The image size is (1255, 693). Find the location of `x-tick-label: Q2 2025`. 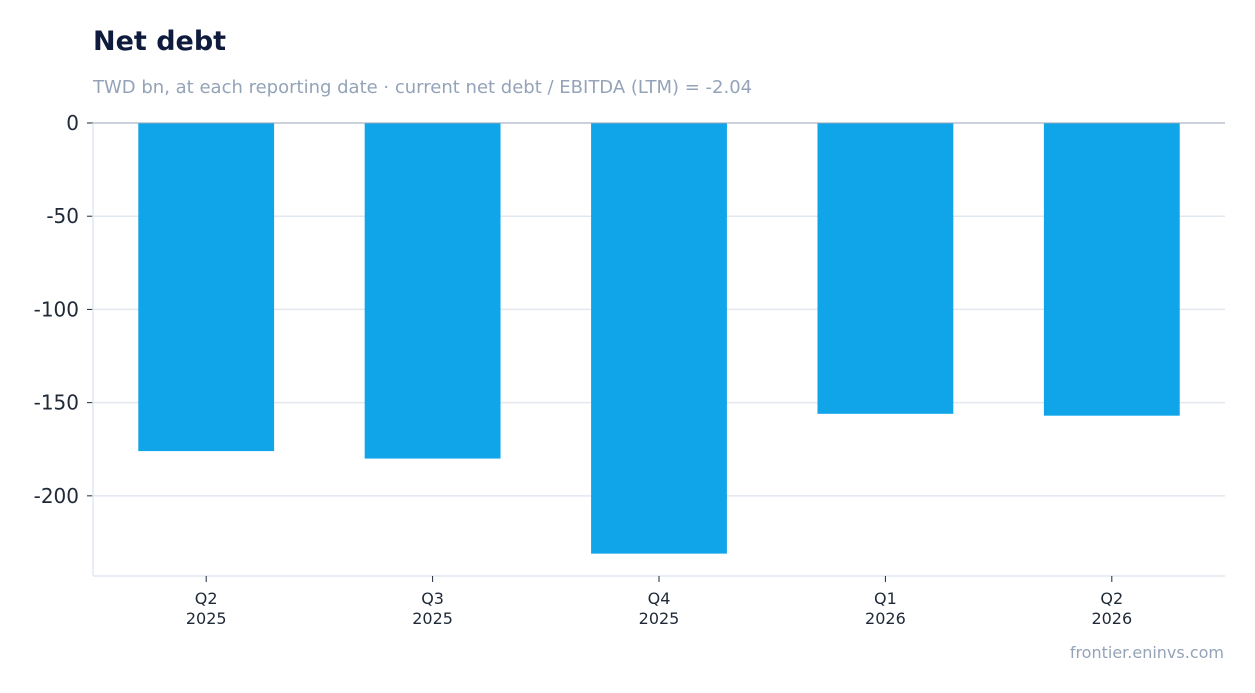

x-tick-label: Q2 2025 is located at coordinates (206, 608).